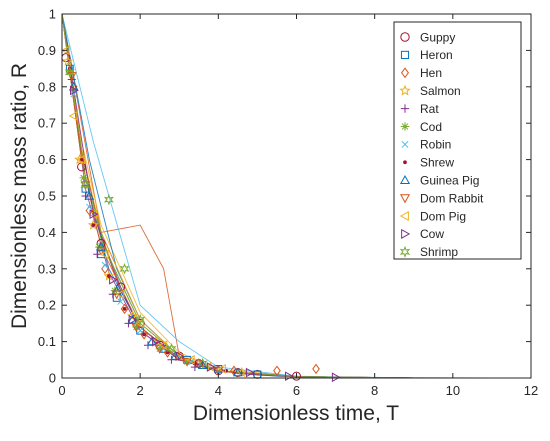 The width and height of the screenshot is (550, 441). Describe the element at coordinates (61, 390) in the screenshot. I see `x-tick-label: 0` at that location.